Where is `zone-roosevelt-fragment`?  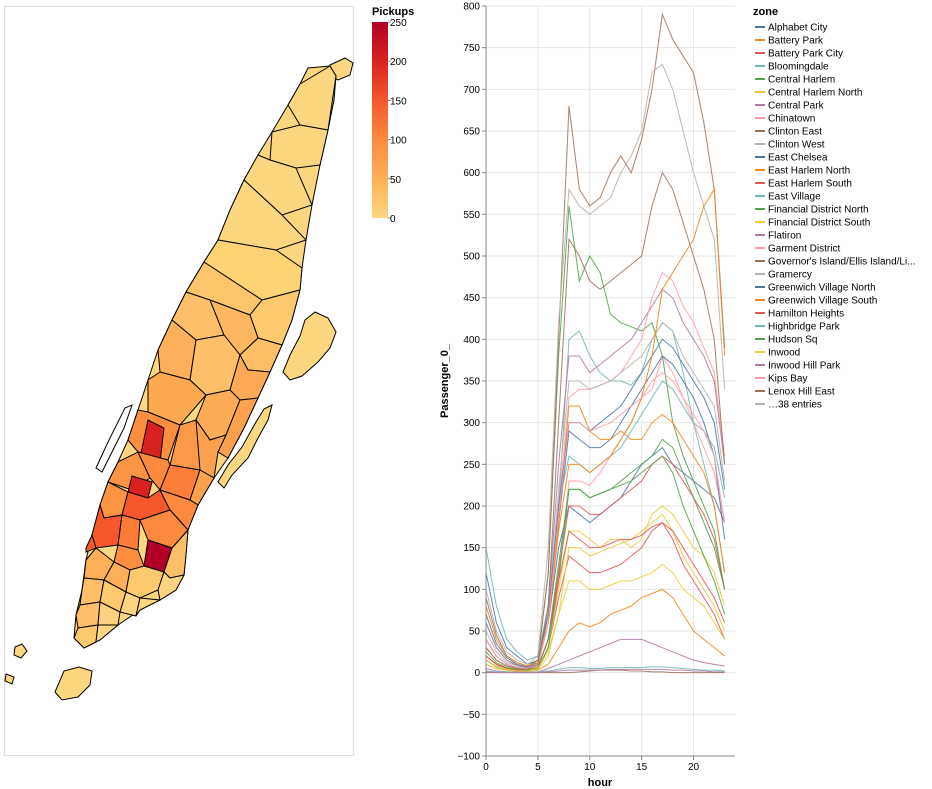
zone-roosevelt-fragment is located at coordinates (9, 679).